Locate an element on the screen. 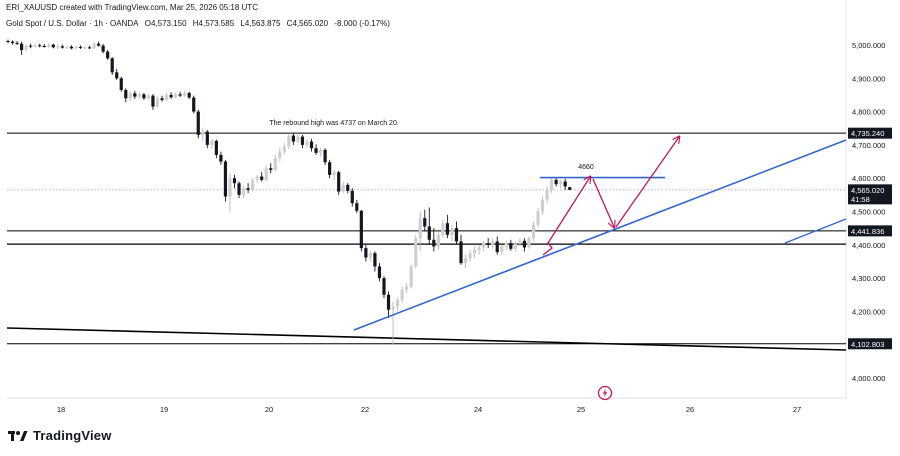 This screenshot has width=900, height=456. y-tick-label: 4,600.000 is located at coordinates (868, 178).